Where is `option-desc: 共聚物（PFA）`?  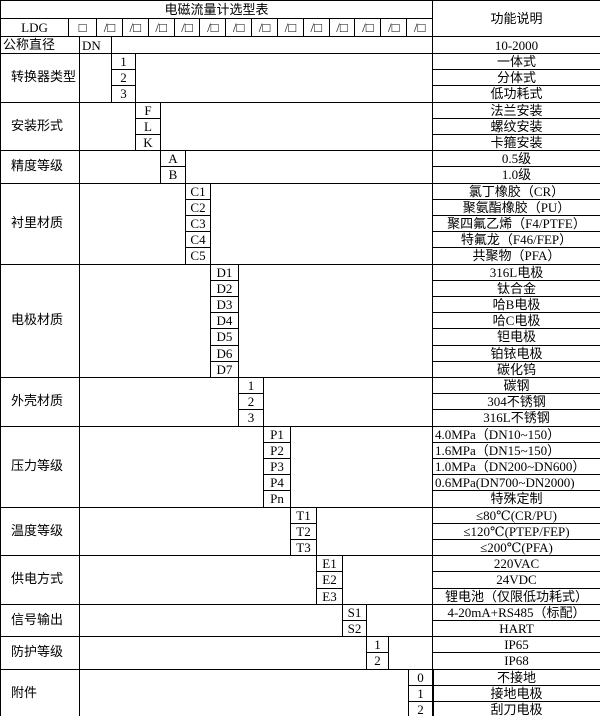
option-desc: 共聚物（PFA） is located at coordinates (516, 256).